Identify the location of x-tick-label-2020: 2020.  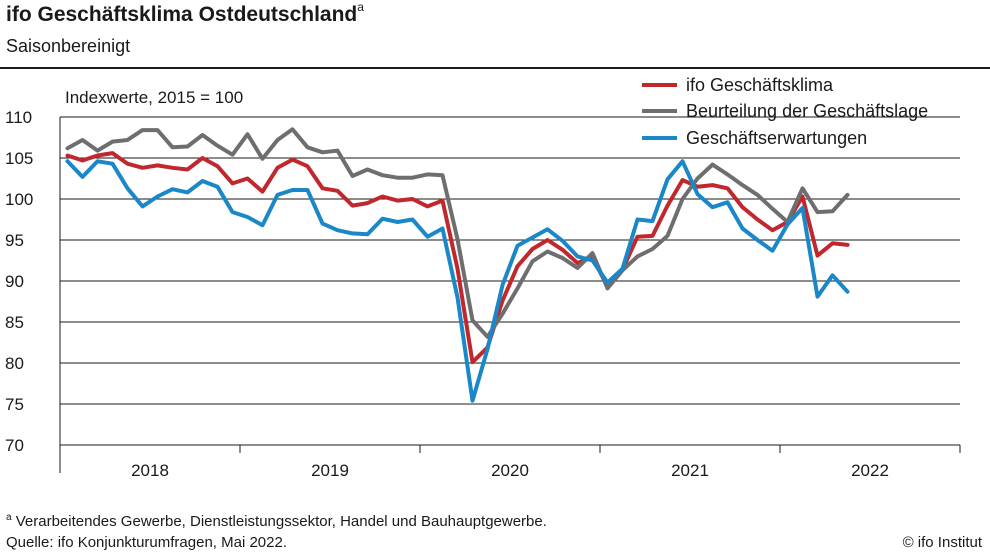
(510, 470).